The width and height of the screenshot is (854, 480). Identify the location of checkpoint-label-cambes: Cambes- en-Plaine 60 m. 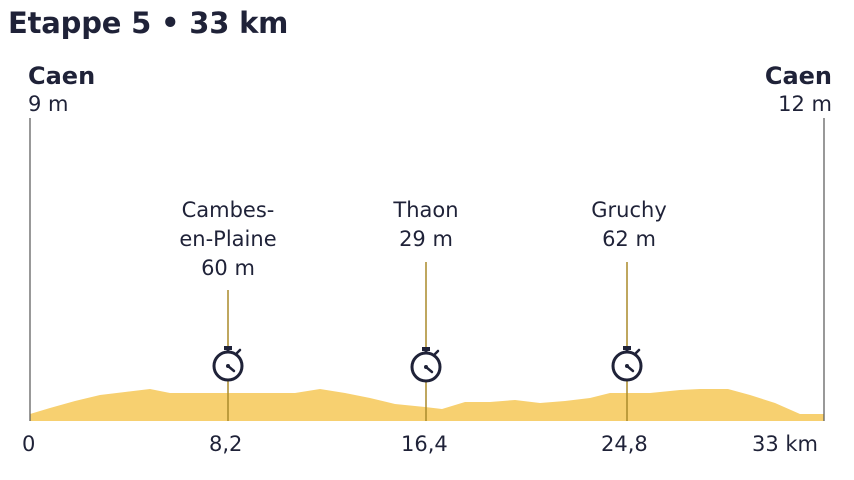
(228, 239).